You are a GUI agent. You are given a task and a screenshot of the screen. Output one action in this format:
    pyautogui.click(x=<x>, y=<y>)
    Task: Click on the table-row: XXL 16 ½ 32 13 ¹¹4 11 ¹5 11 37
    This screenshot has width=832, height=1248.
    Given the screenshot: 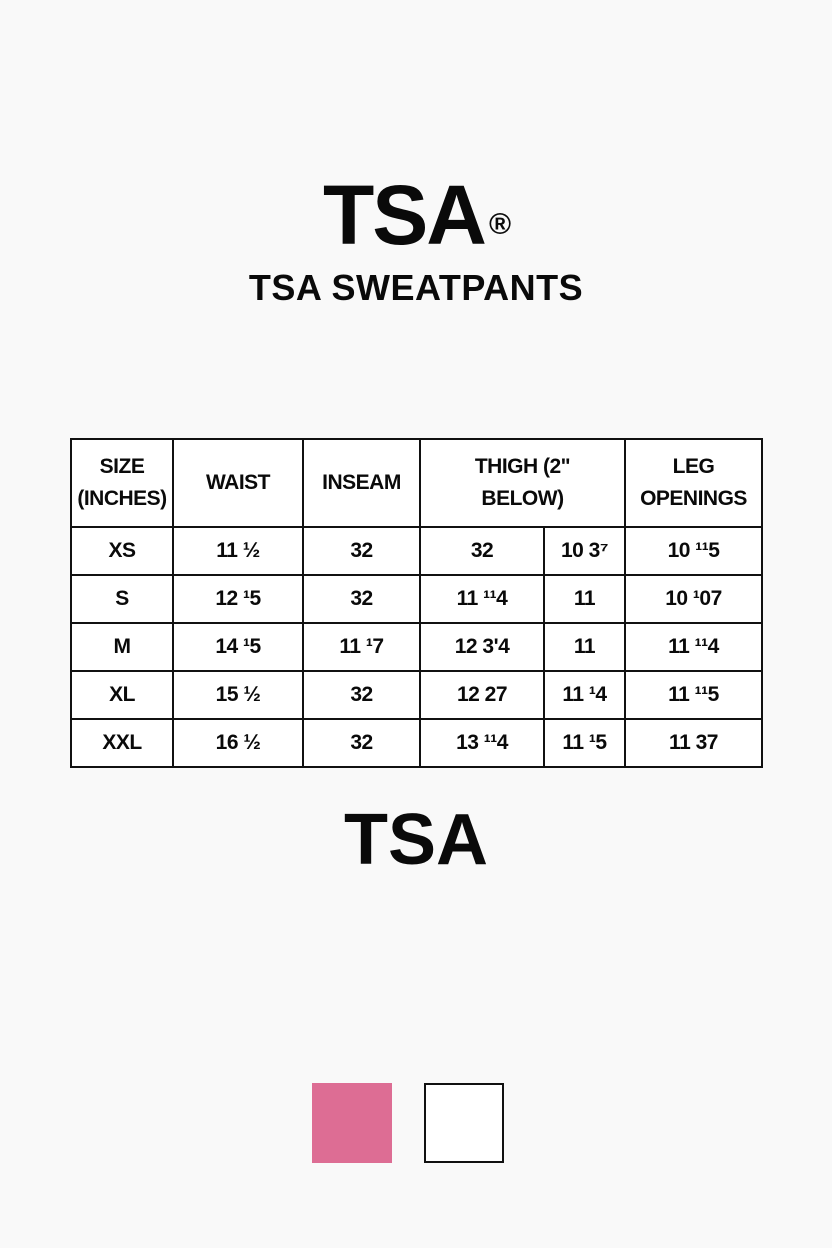 What is the action you would take?
    pyautogui.click(x=416, y=743)
    